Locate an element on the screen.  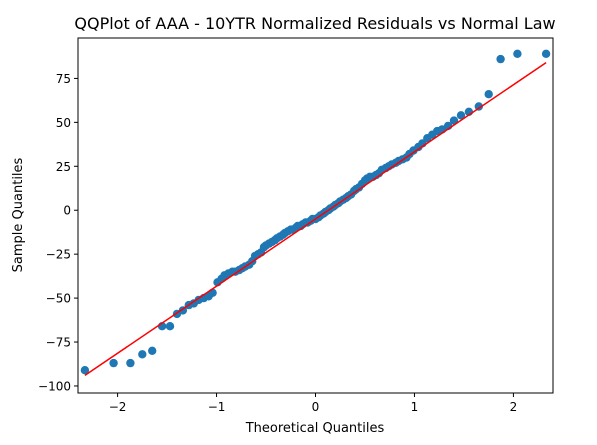
y-tick-label: 50 is located at coordinates (63, 123).